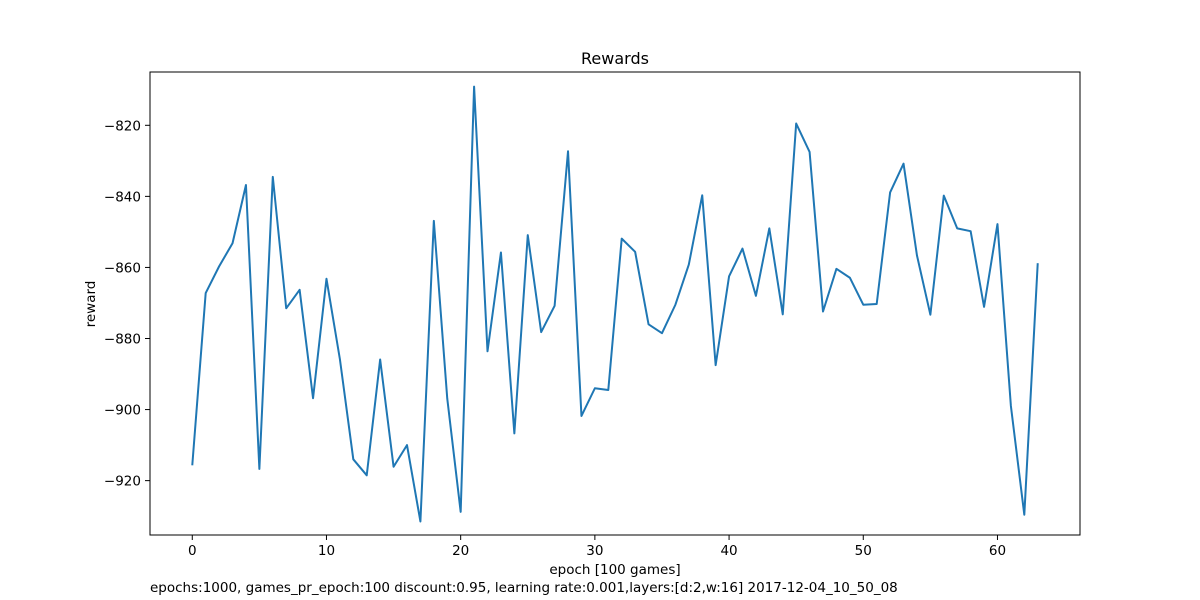 The image size is (1200, 600). Describe the element at coordinates (192, 551) in the screenshot. I see `x-tick-label: 0` at that location.